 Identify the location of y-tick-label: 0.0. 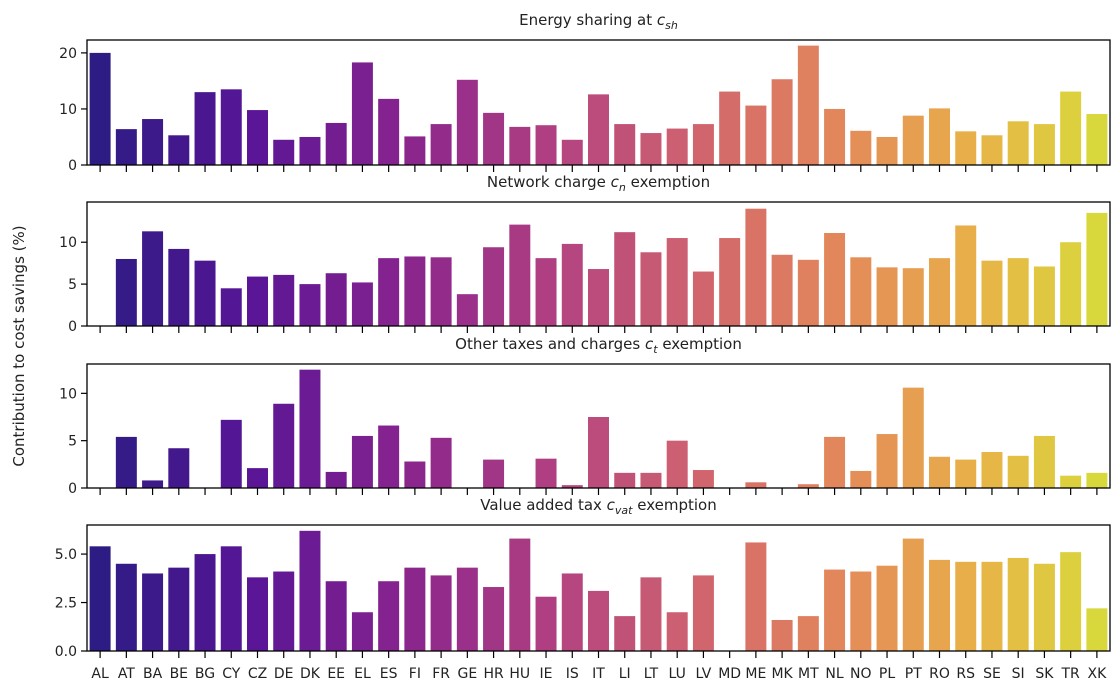
(66, 652).